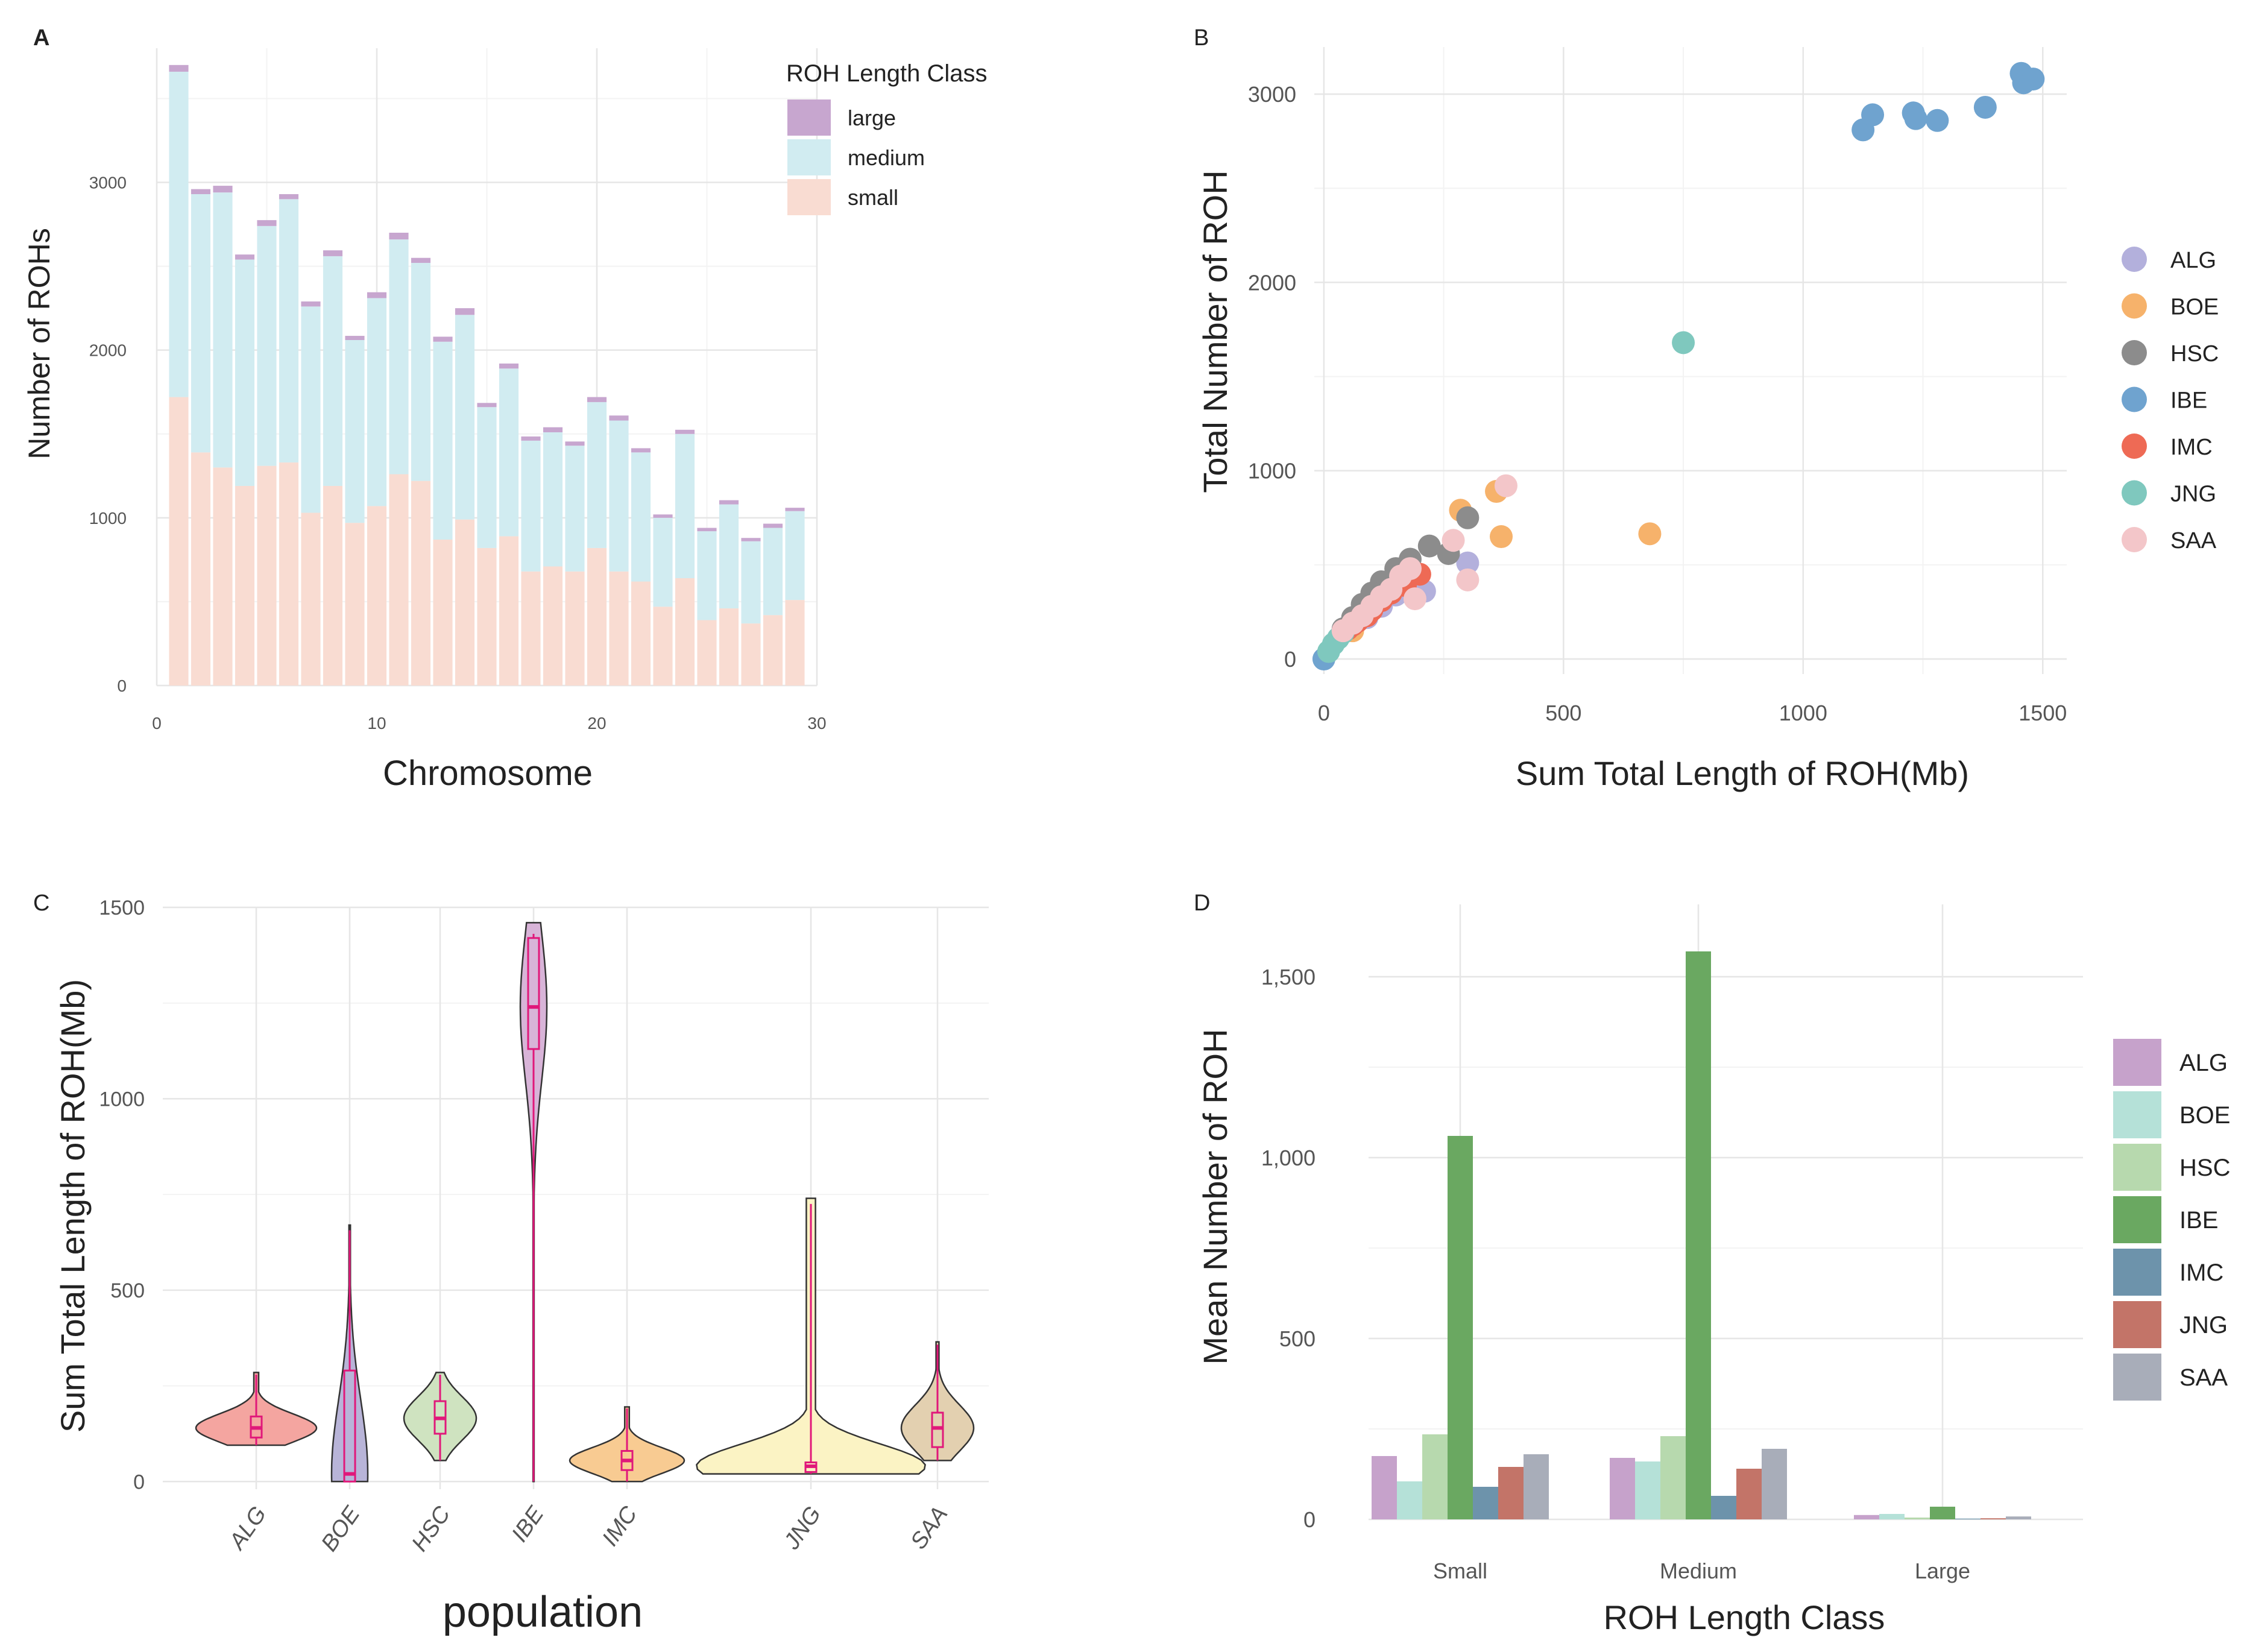 The image size is (2250, 1652). Describe the element at coordinates (596, 723) in the screenshot. I see `x-tick-label: 20` at that location.